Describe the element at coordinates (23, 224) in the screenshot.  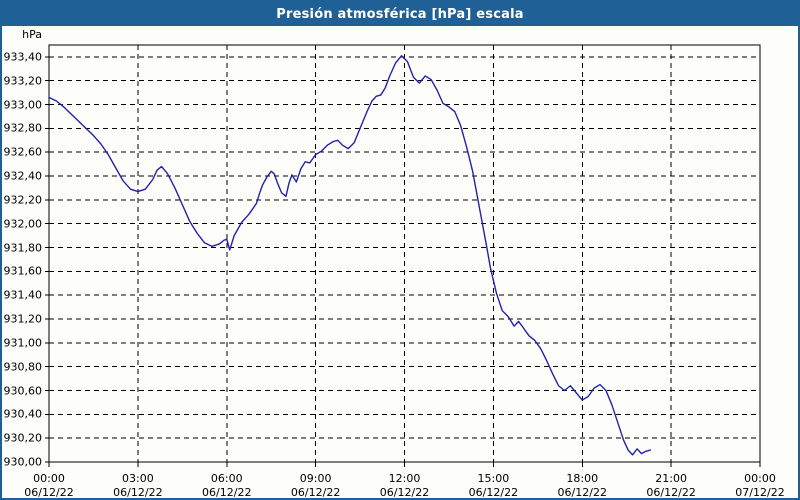
I see `y-axis-tick-label: 932,00` at that location.